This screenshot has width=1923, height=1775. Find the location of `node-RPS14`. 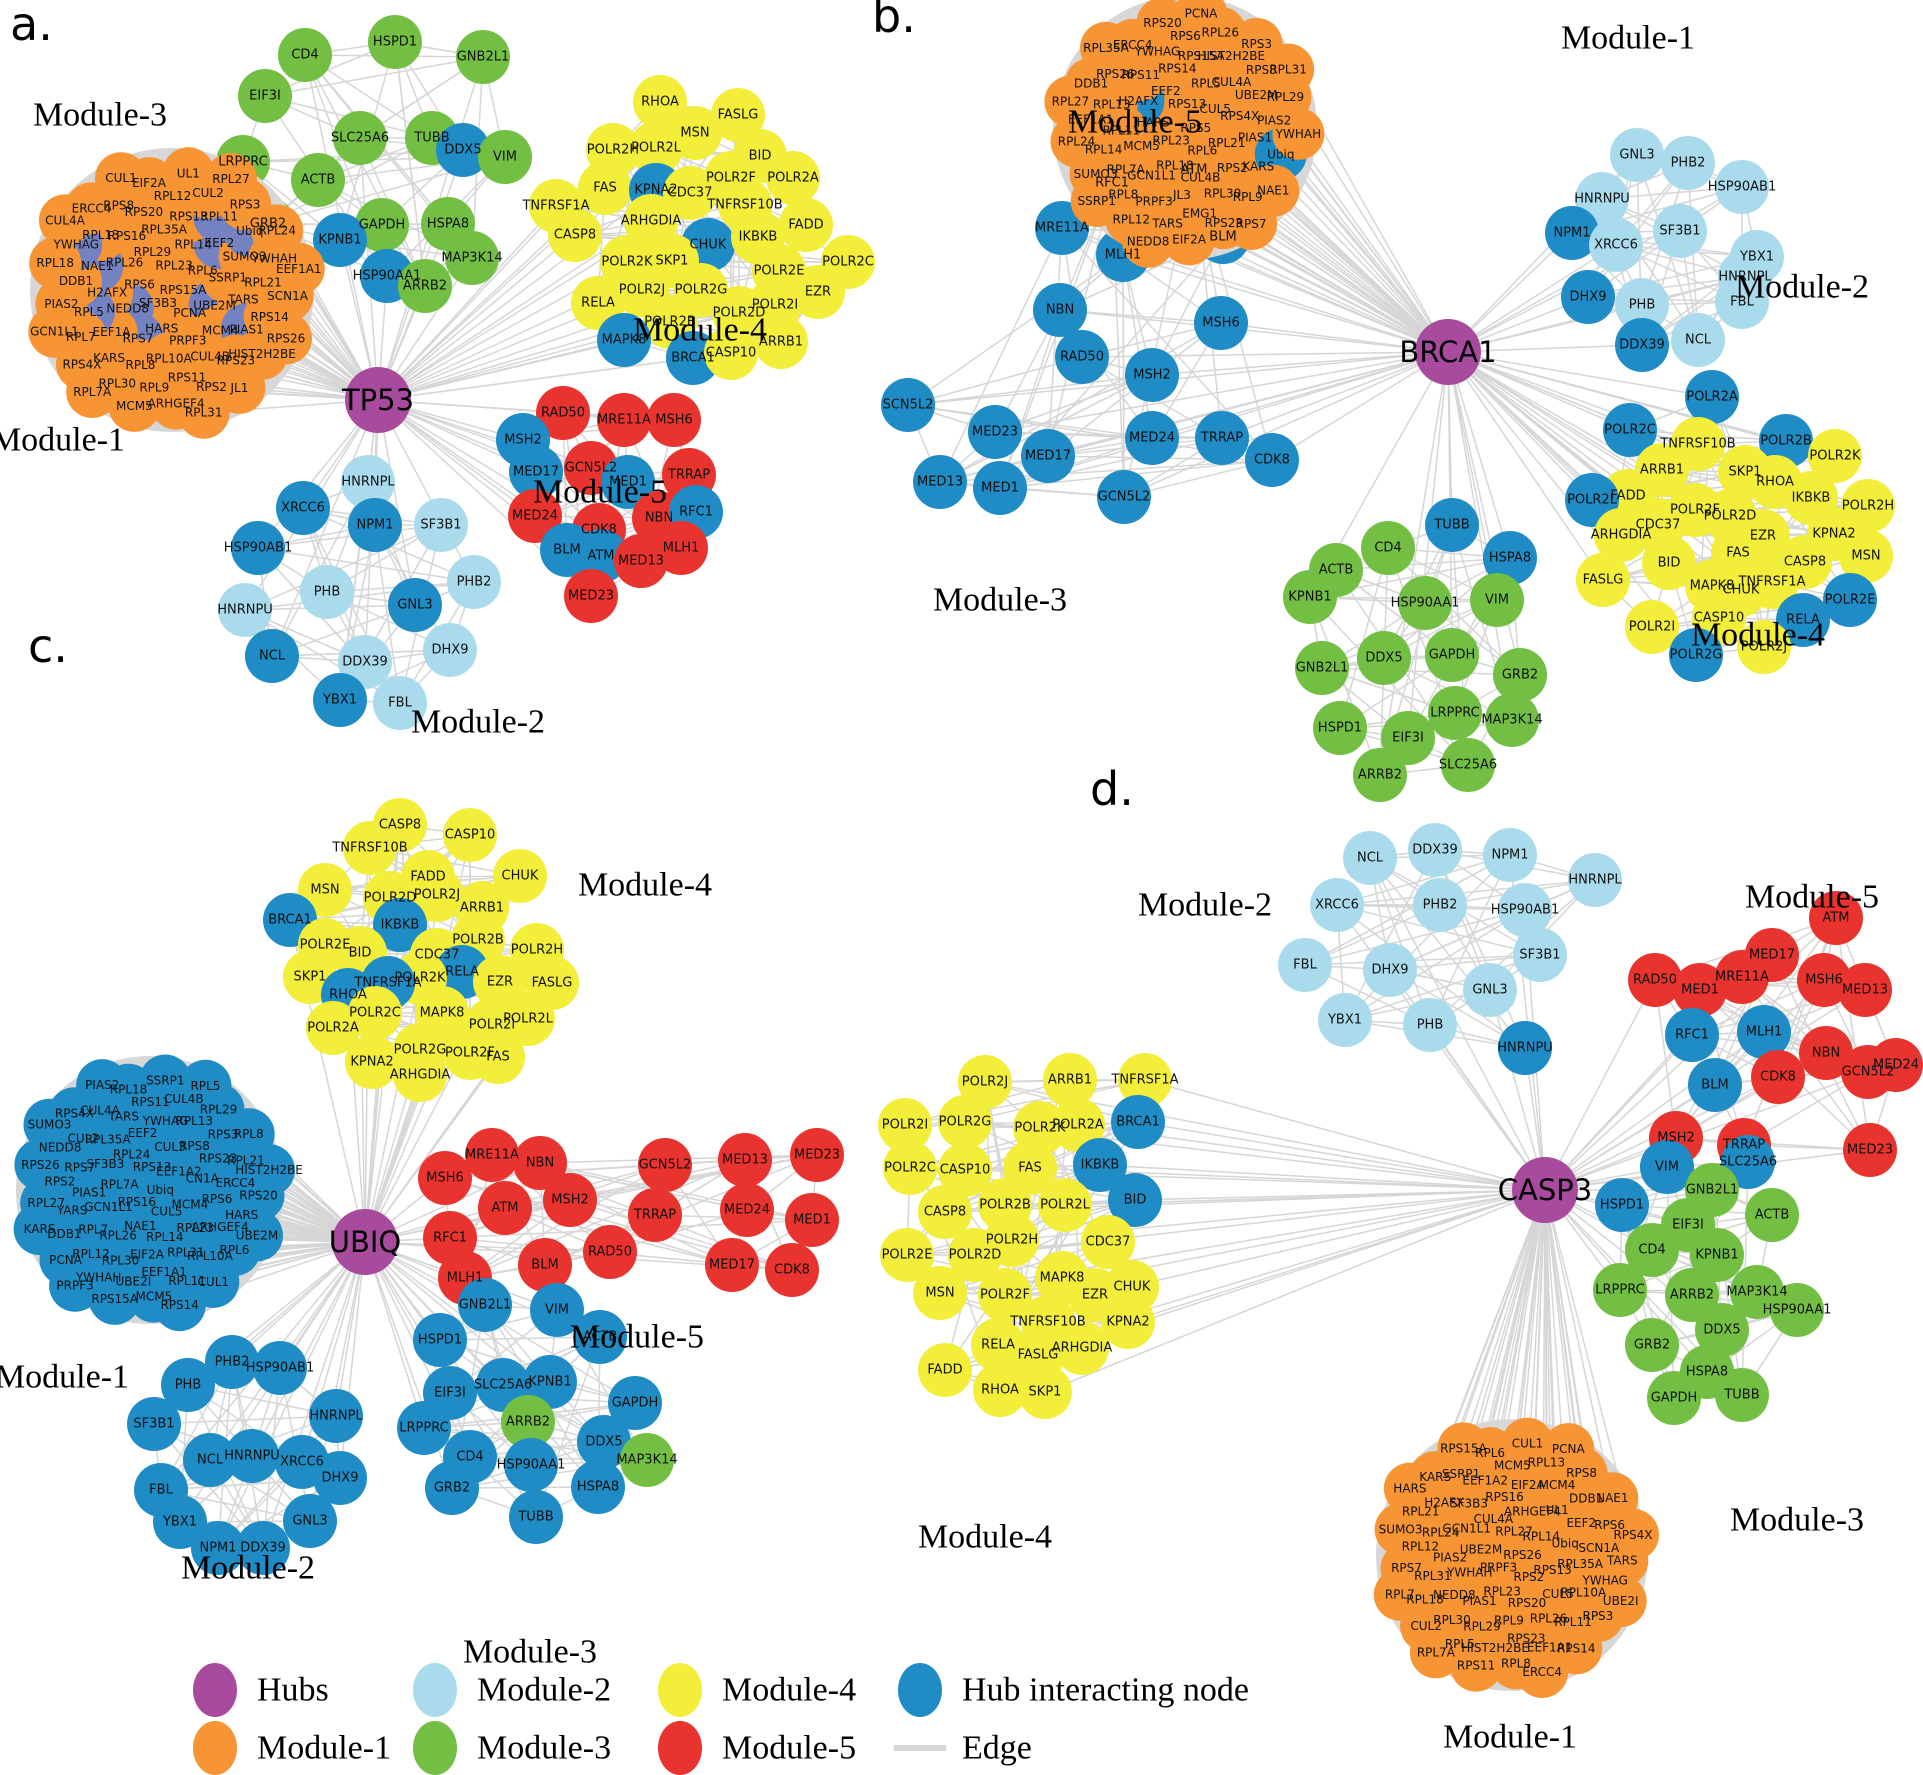

node-RPS14 is located at coordinates (179, 1305).